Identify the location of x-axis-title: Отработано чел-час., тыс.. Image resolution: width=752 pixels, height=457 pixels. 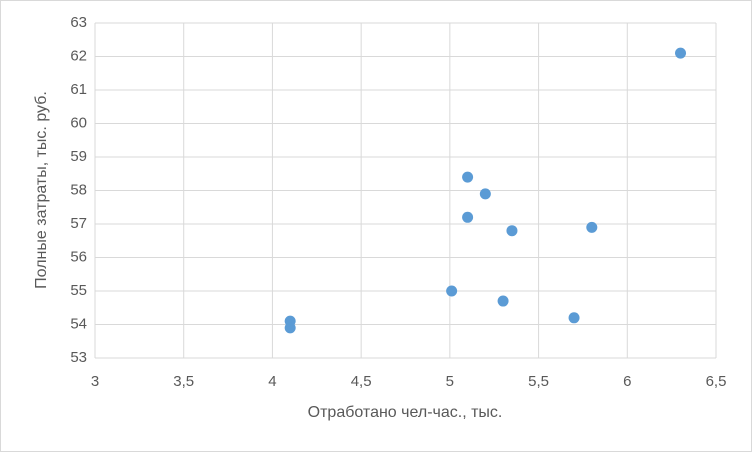
(405, 412).